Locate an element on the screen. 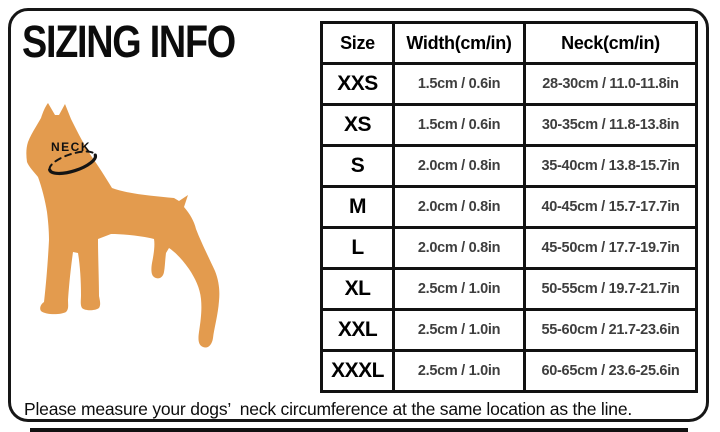 Image resolution: width=720 pixels, height=432 pixels. page-title: SIZING INFO is located at coordinates (129, 41).